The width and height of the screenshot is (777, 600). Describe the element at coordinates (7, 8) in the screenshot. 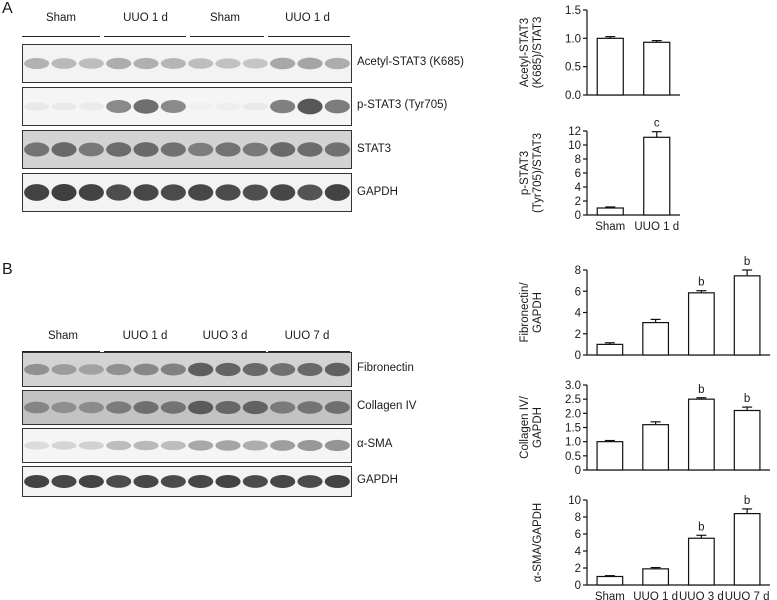

I see `panel-a-letter: A` at that location.